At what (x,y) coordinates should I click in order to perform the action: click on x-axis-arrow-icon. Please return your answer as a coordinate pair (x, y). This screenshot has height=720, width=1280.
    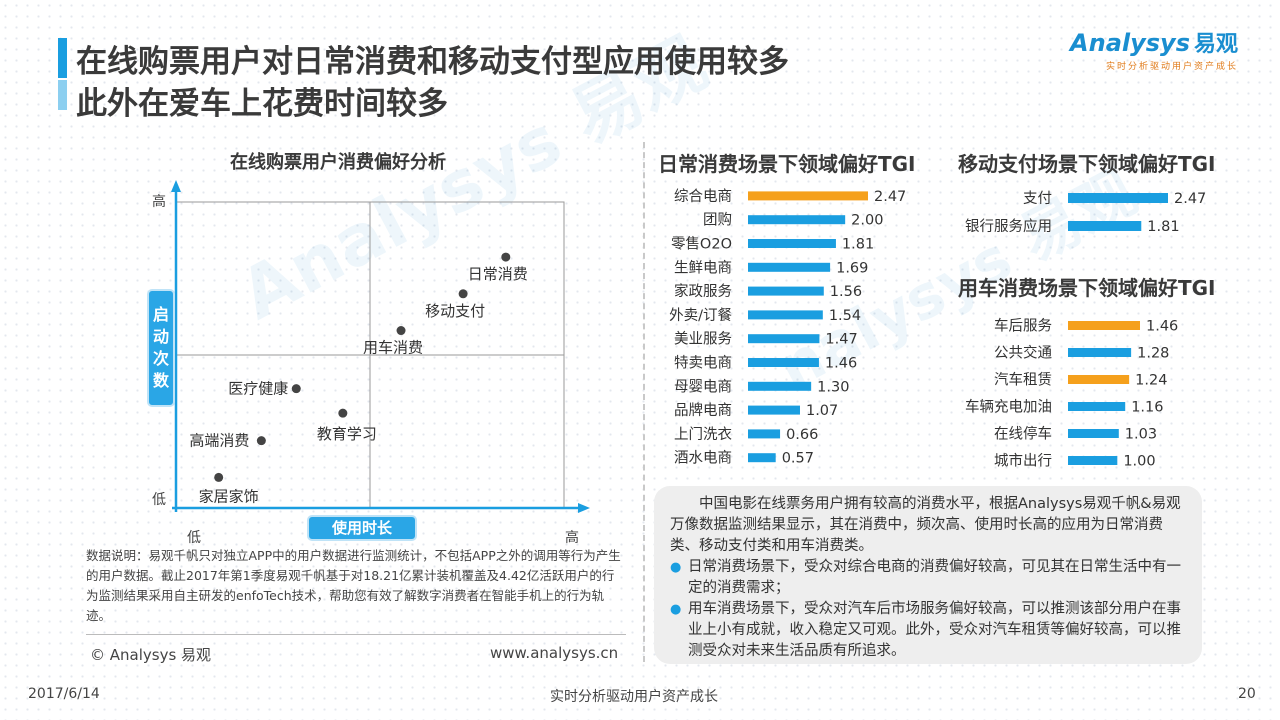
    Looking at the image, I should click on (584, 508).